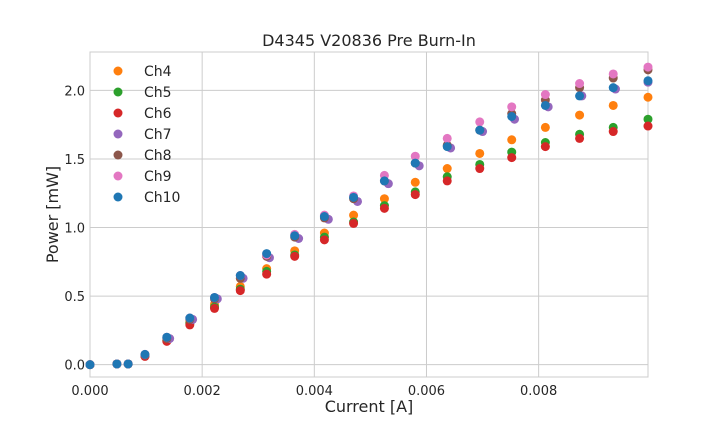 The width and height of the screenshot is (720, 432). I want to click on x-tick-label: 0.006, so click(426, 391).